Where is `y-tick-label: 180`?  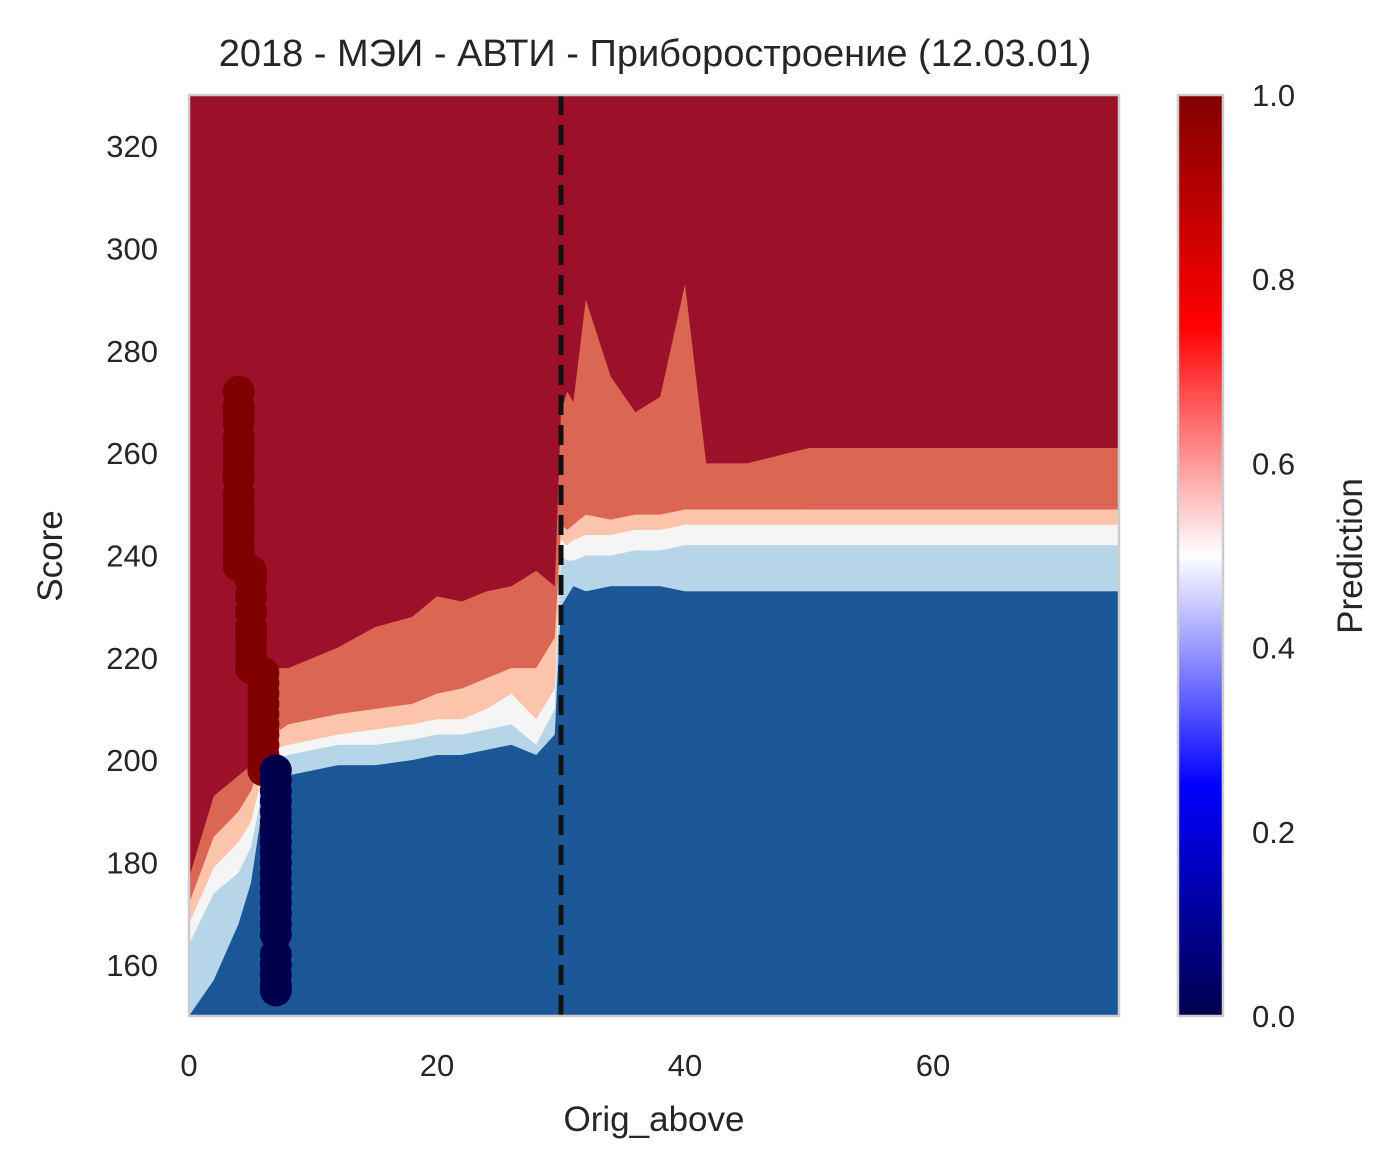
y-tick-label: 180 is located at coordinates (132, 863).